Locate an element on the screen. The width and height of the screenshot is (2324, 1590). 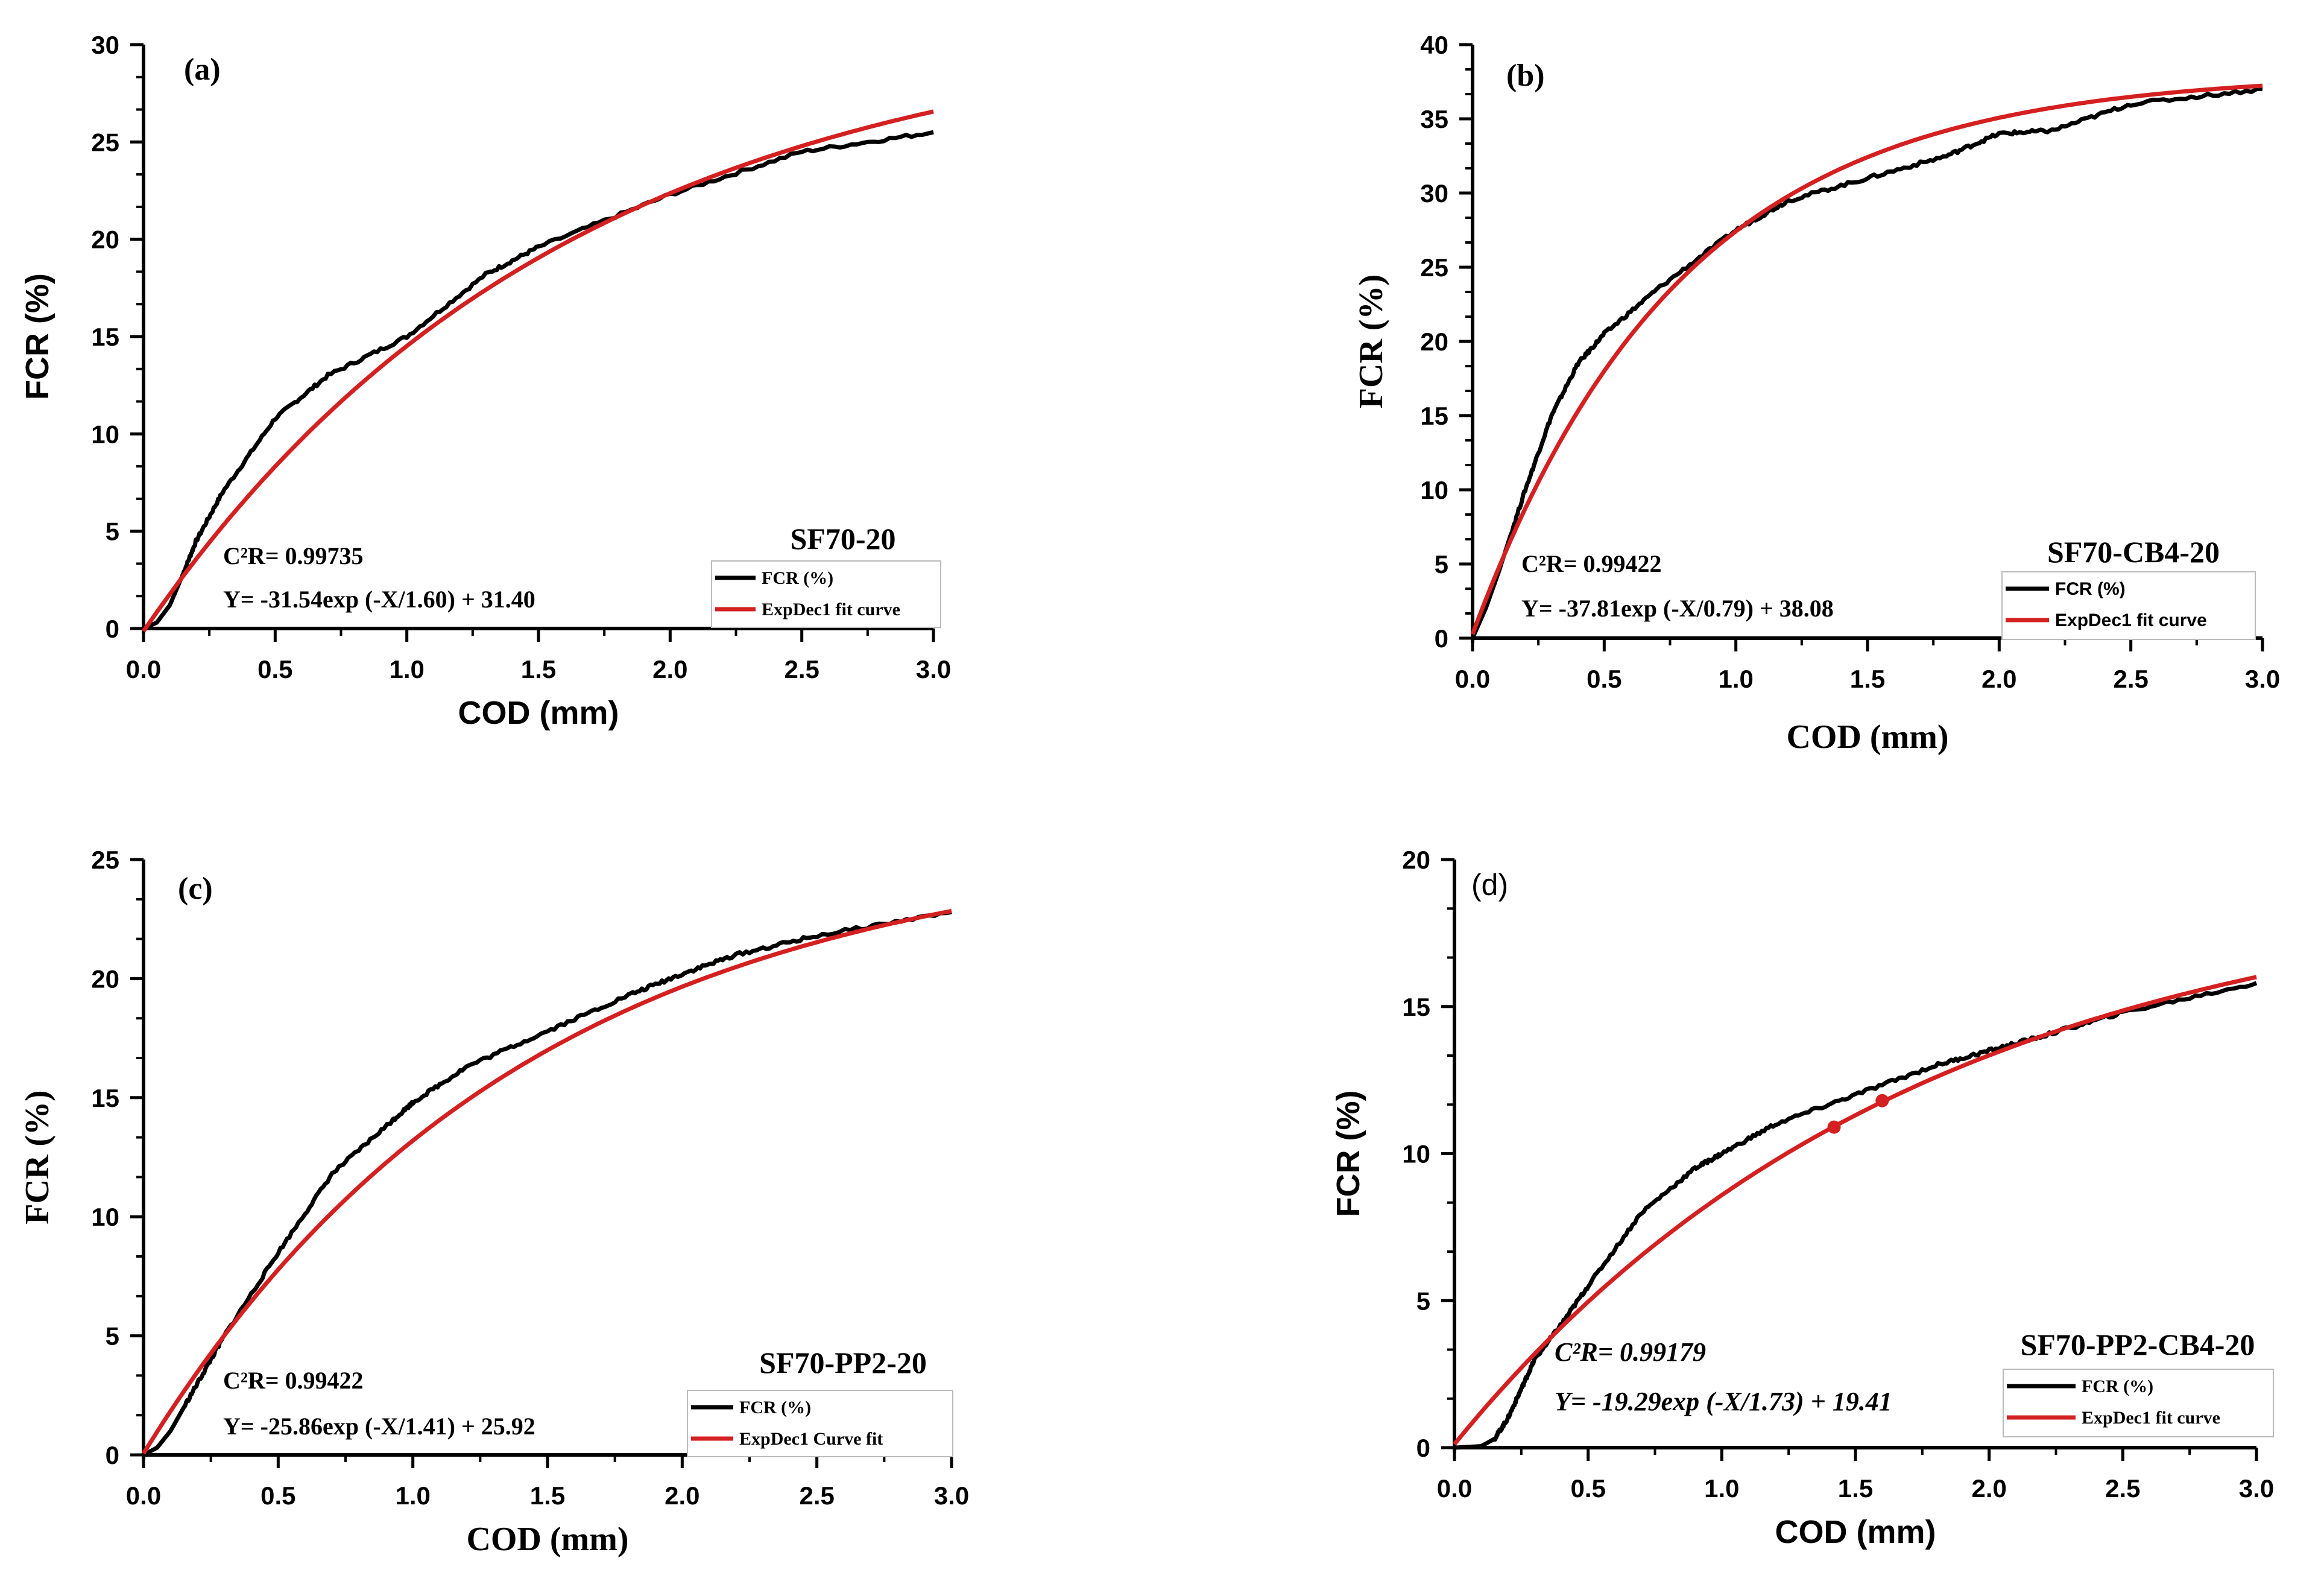
sample-name: SF70-20 is located at coordinates (843, 539).